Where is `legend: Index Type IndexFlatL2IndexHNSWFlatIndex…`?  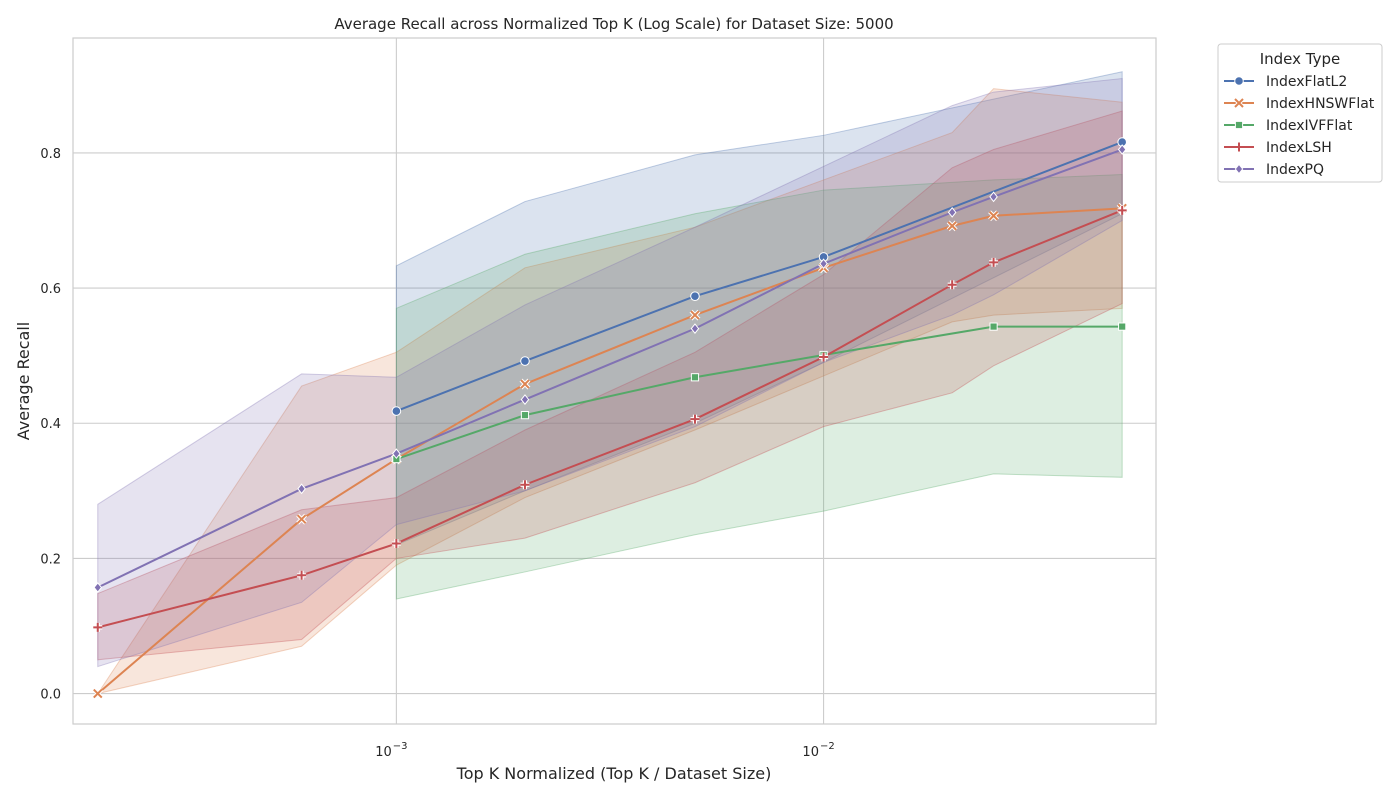 legend: Index Type IndexFlatL2IndexHNSWFlatIndex… is located at coordinates (1300, 113).